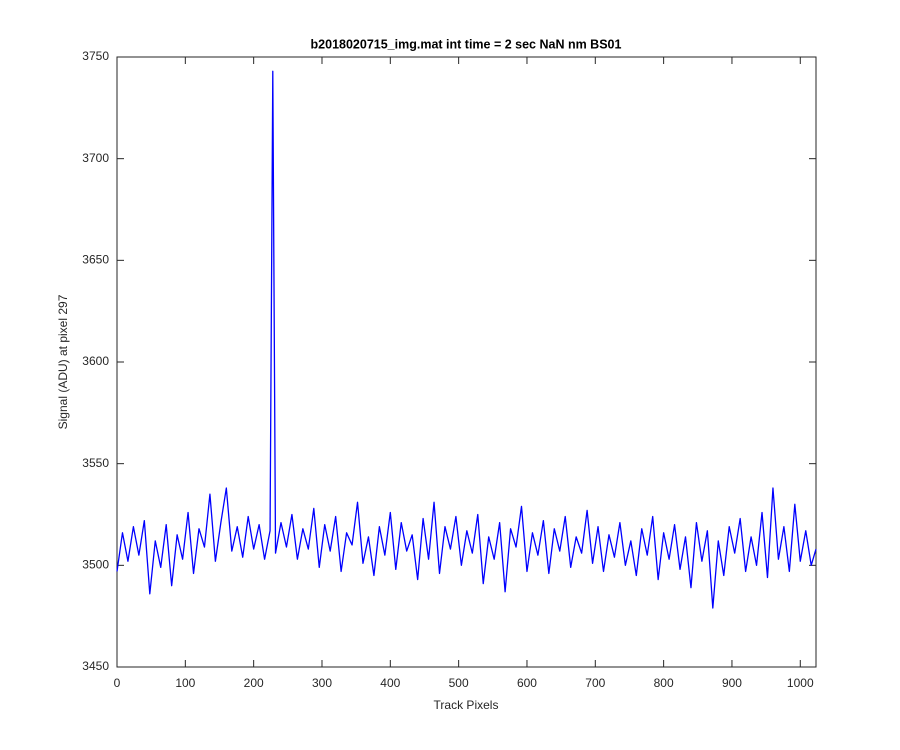 The width and height of the screenshot is (900, 750). Describe the element at coordinates (390, 683) in the screenshot. I see `x-tick-label: 400` at that location.